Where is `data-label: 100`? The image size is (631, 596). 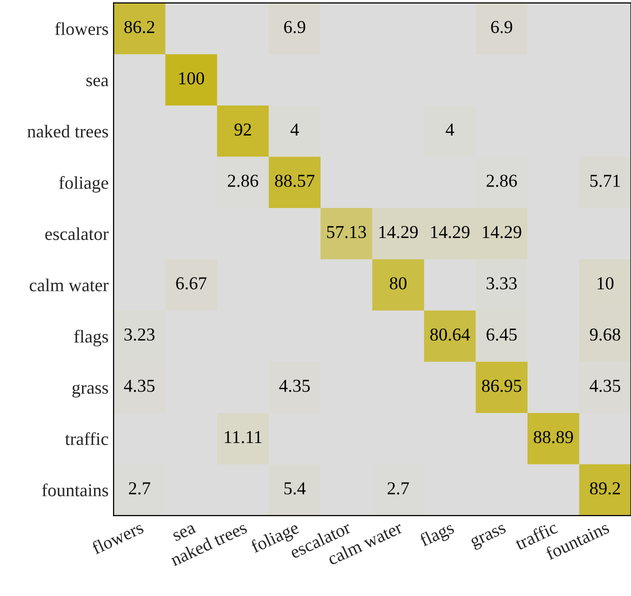
data-label: 100 is located at coordinates (191, 78).